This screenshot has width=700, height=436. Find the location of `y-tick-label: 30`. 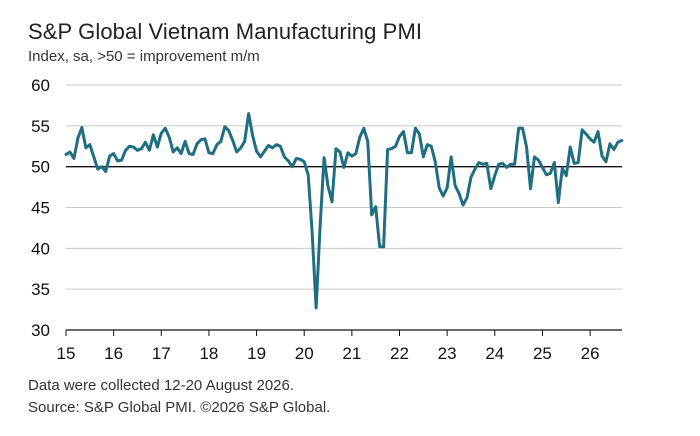

y-tick-label: 30 is located at coordinates (40, 330).